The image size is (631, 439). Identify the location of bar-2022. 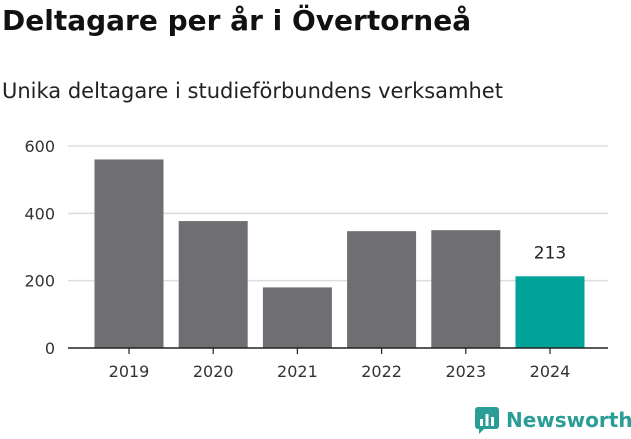
(382, 289).